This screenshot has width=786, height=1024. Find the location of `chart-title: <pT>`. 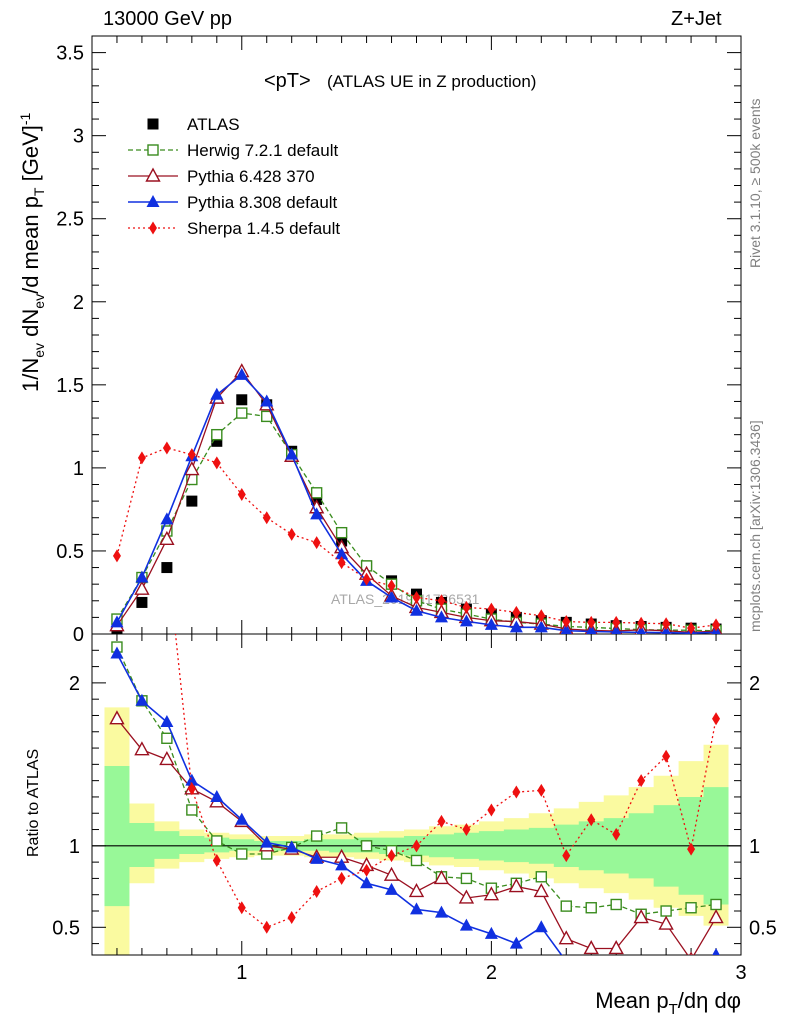

chart-title: <pT> is located at coordinates (287, 81).